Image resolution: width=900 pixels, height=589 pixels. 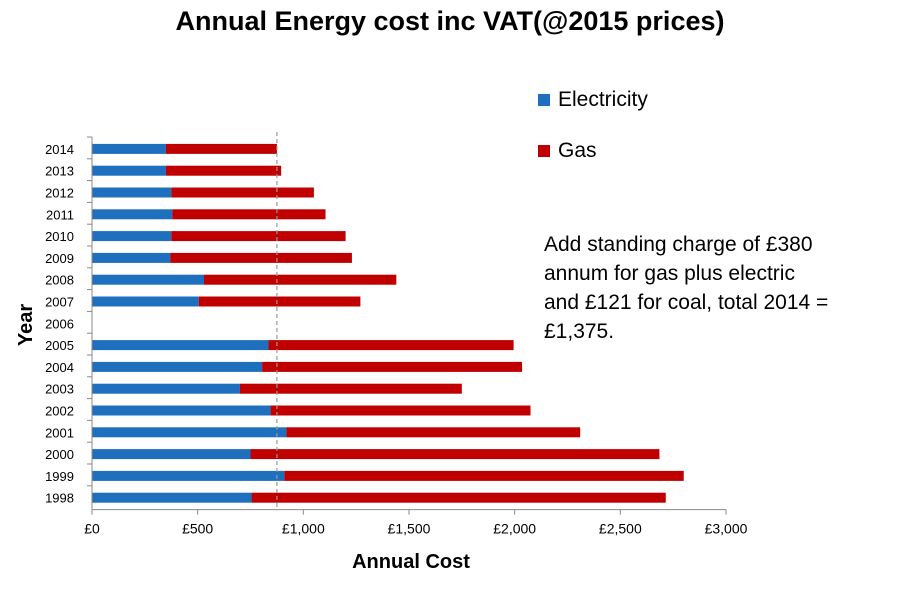 What do you see at coordinates (223, 170) in the screenshot?
I see `bar-gas-2013` at bounding box center [223, 170].